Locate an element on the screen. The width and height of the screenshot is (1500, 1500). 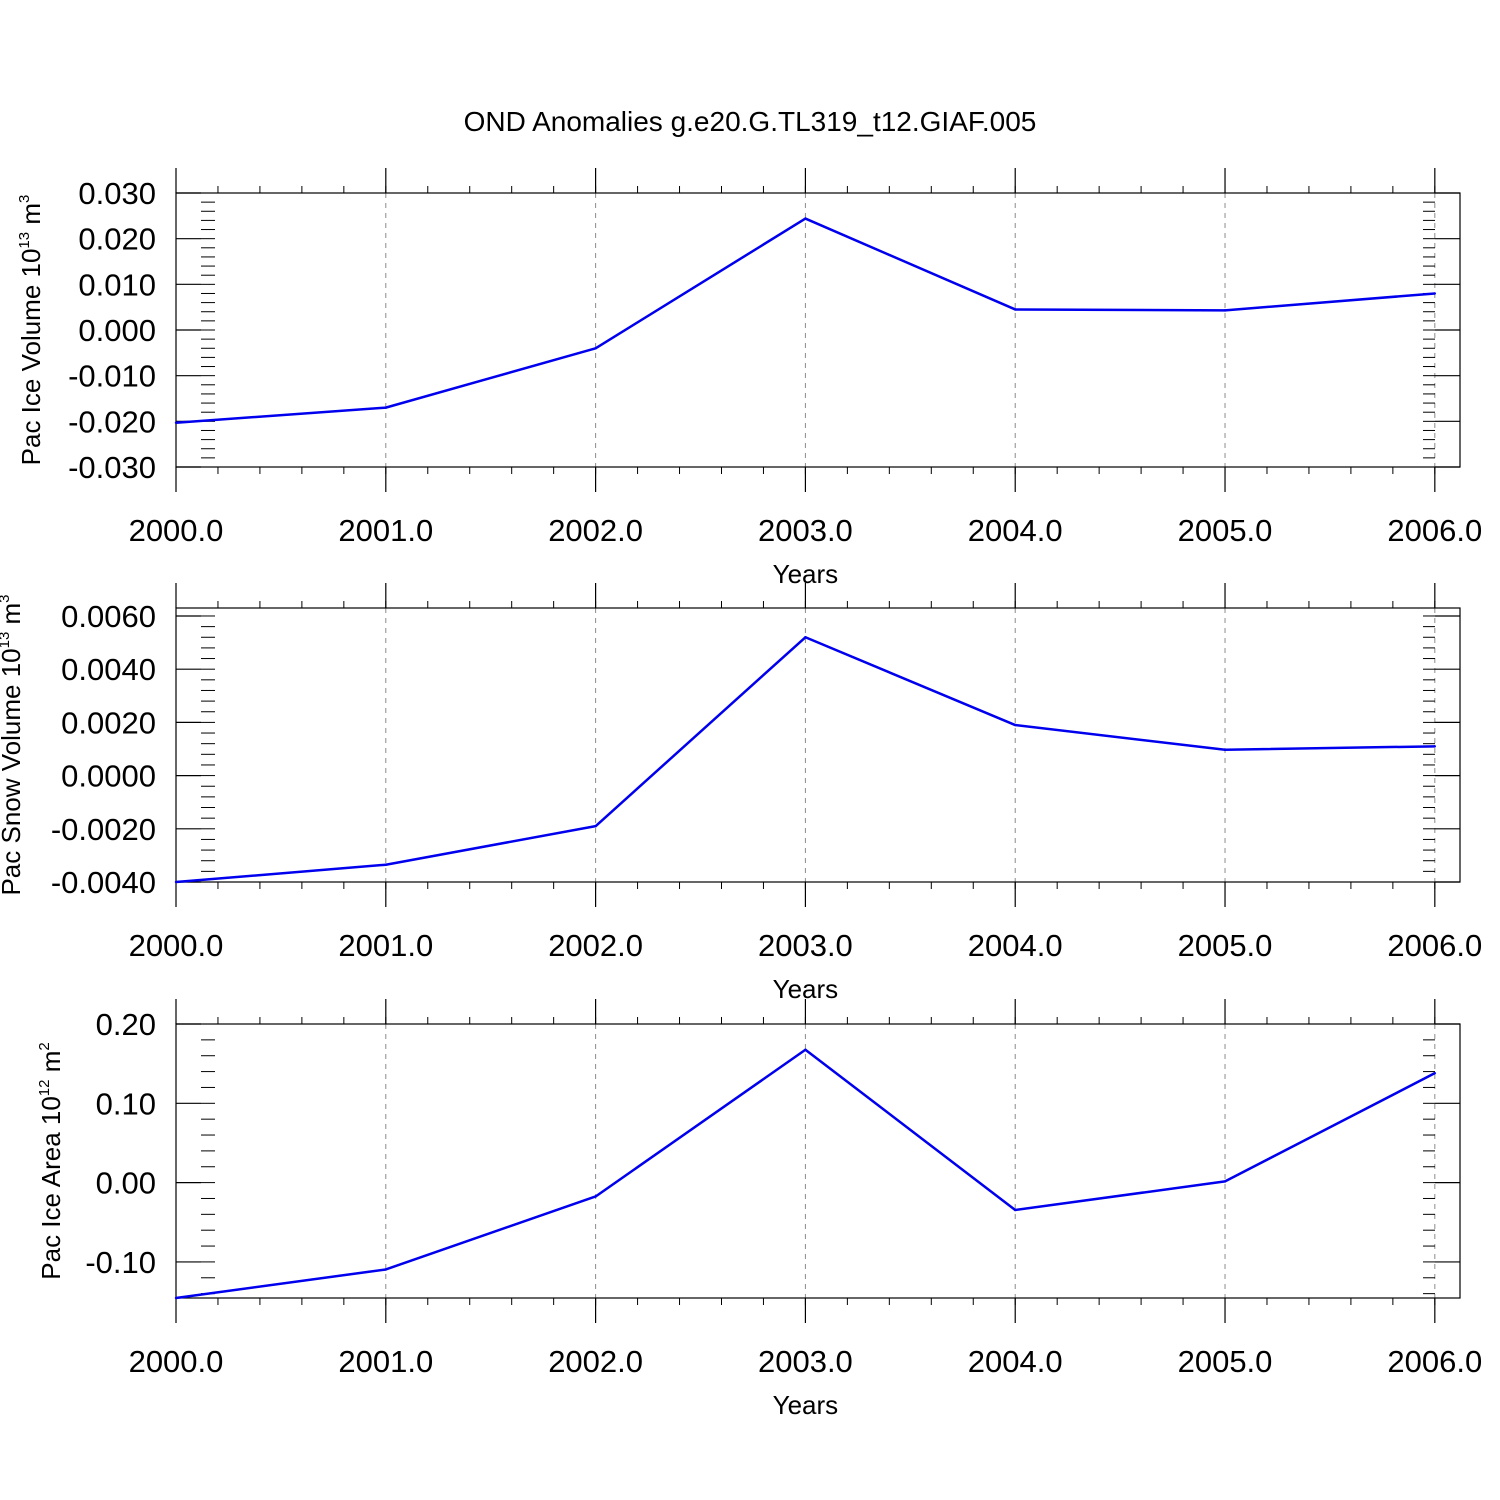
y-tick-label: -0.020 is located at coordinates (112, 421).